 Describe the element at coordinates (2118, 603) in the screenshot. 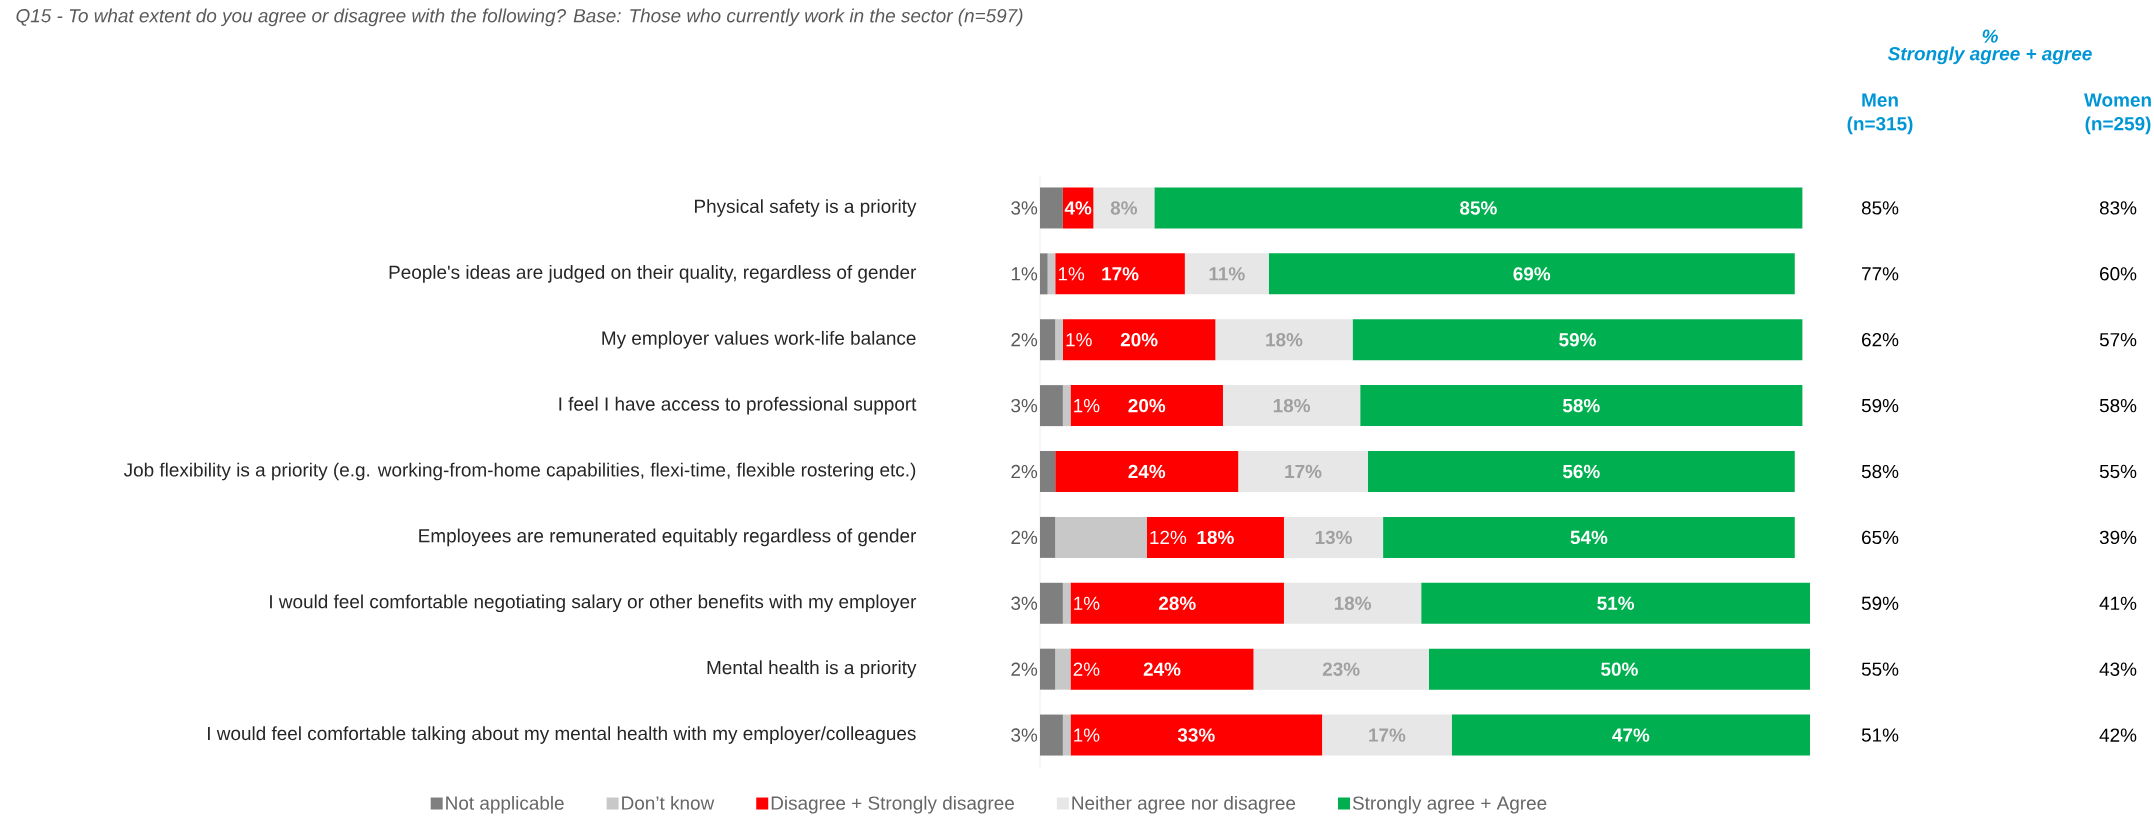

I see `text: 41%` at that location.